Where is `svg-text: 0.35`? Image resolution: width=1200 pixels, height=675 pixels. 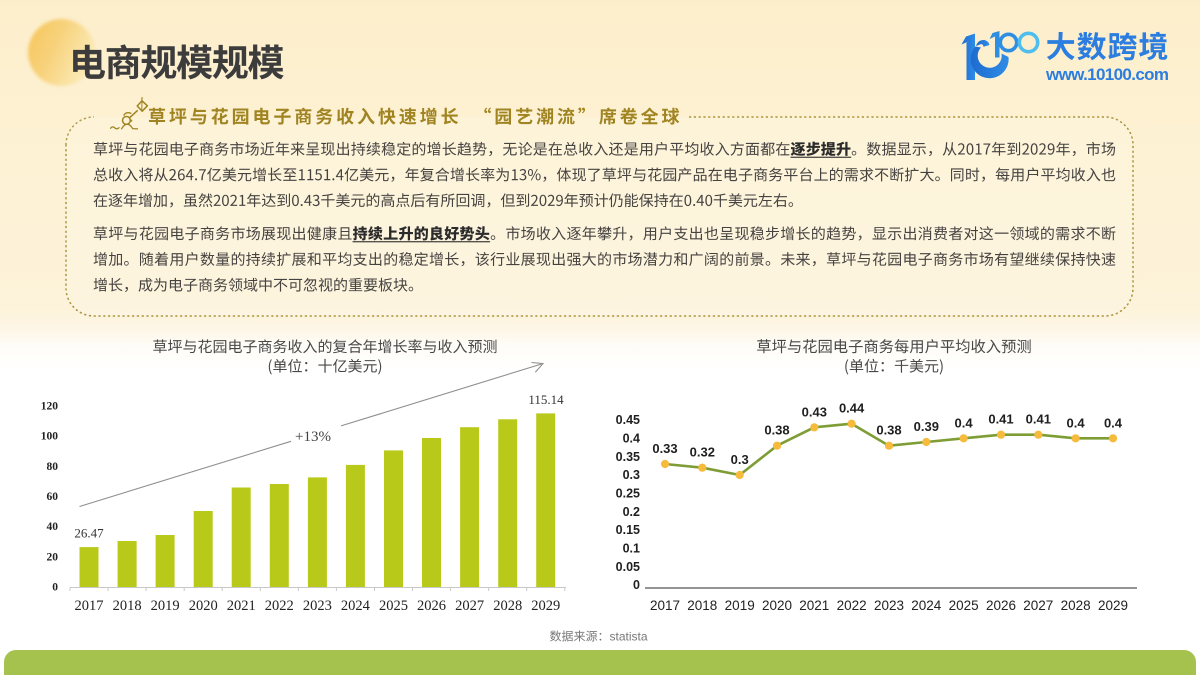
svg-text: 0.35 is located at coordinates (628, 457).